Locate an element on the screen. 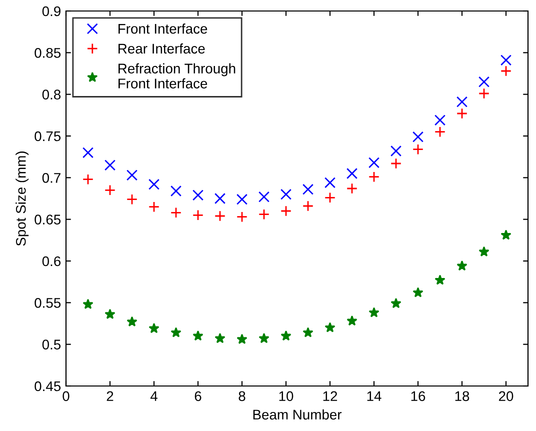 The height and width of the screenshot is (431, 536). y-axis-title: Spot Size (mm) is located at coordinates (22, 199).